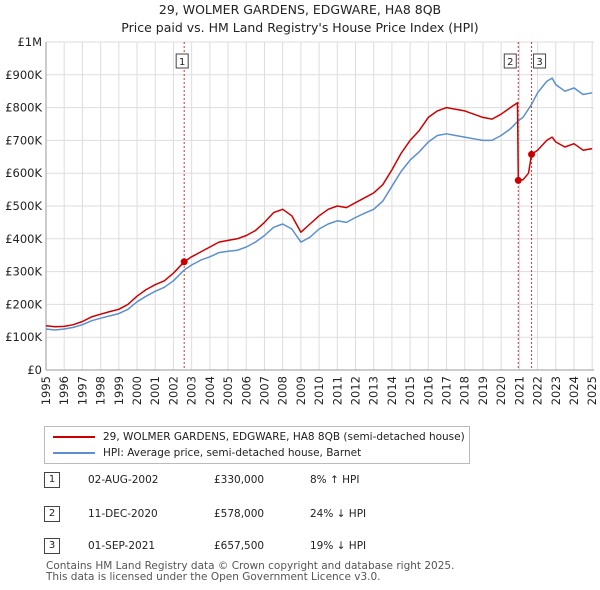  Describe the element at coordinates (23, 108) in the screenshot. I see `y-tick-label: £800K` at that location.